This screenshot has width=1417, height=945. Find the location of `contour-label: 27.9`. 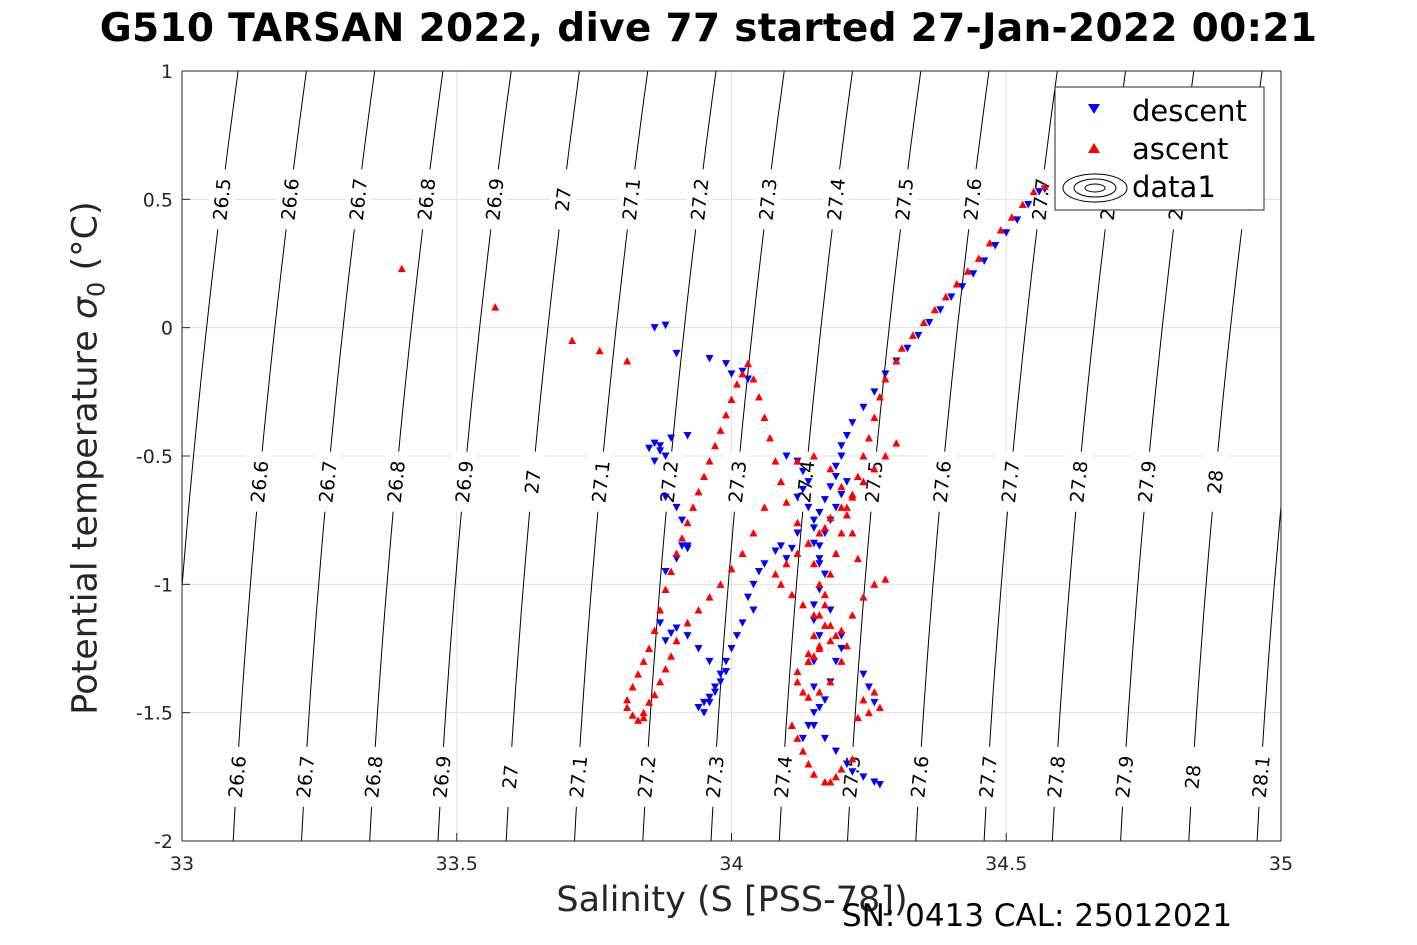

contour-label: 27.9 is located at coordinates (1148, 482).